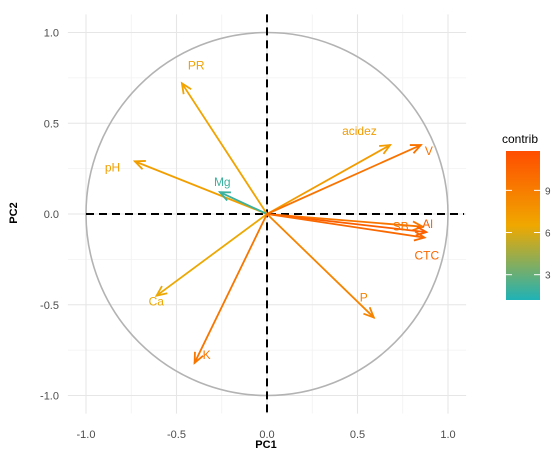 Image resolution: width=558 pixels, height=457 pixels. What do you see at coordinates (196, 65) in the screenshot?
I see `var-label-pr: PR` at bounding box center [196, 65].